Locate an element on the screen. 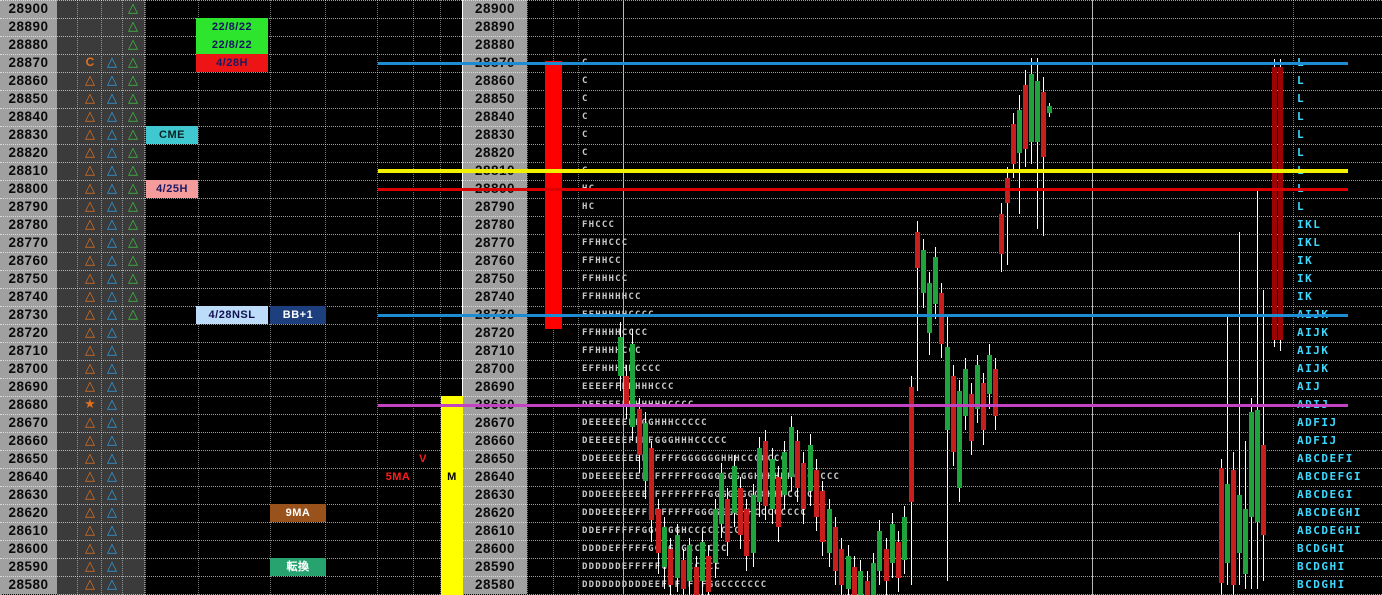 This screenshot has width=1382, height=595. session-letters: IK is located at coordinates (1305, 260).